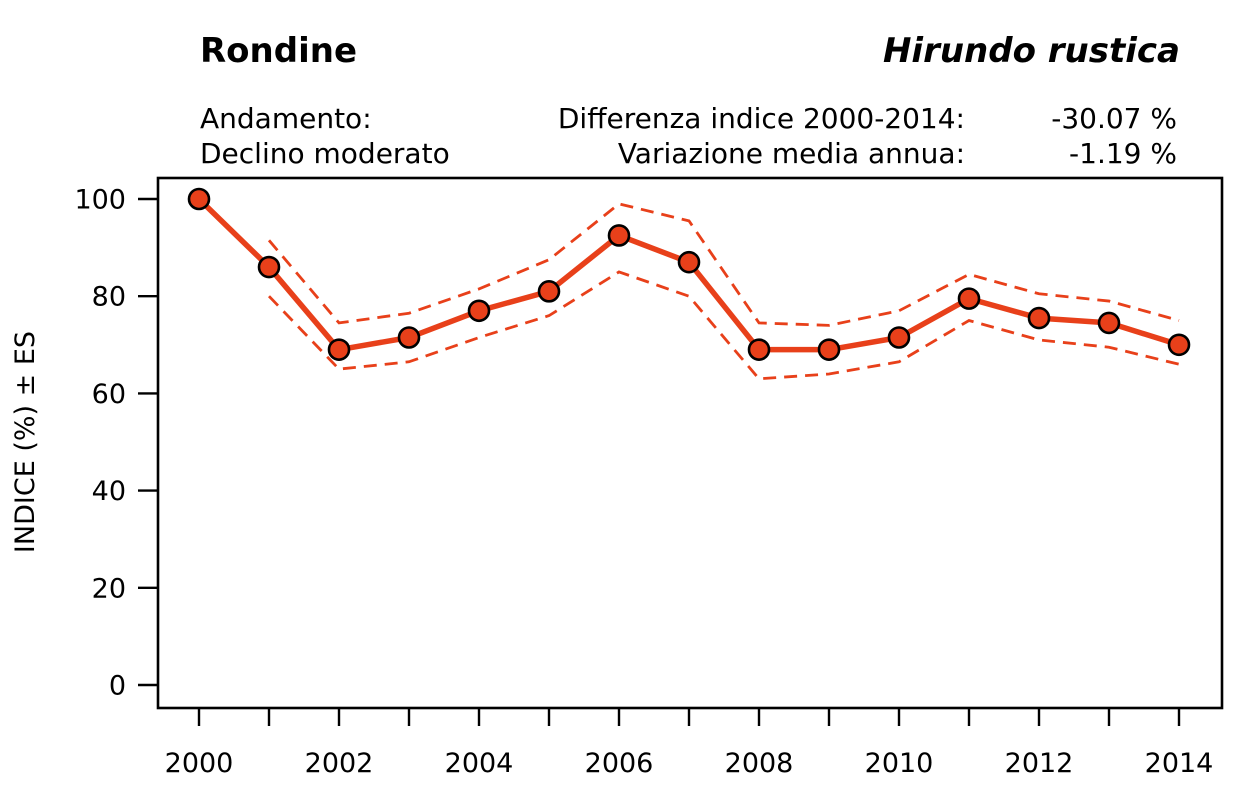 The width and height of the screenshot is (1259, 787). What do you see at coordinates (25, 442) in the screenshot?
I see `y-axis-label: INDICE (%) ± ES` at bounding box center [25, 442].